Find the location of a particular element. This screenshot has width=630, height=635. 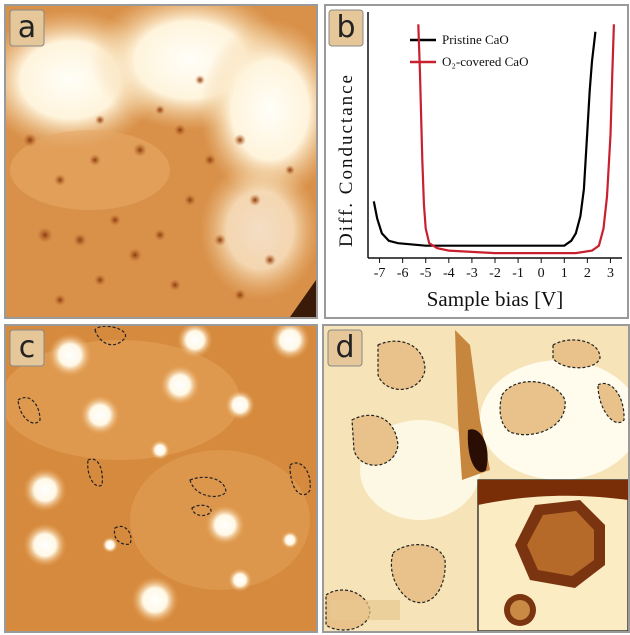

x-tick-label: -6 is located at coordinates (403, 273).